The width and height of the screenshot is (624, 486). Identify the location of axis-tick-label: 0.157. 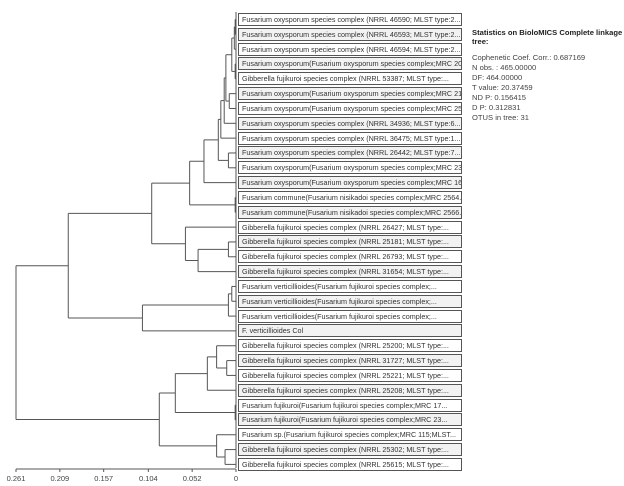
(104, 478).